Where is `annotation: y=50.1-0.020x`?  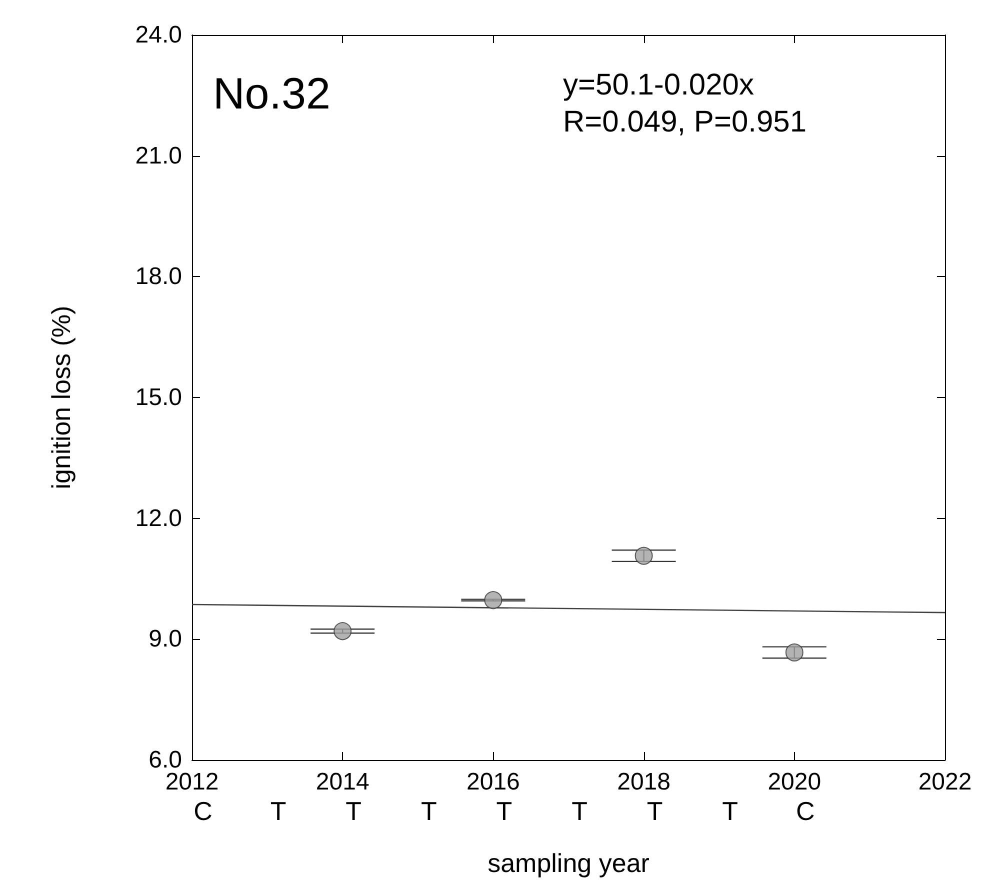
annotation: y=50.1-0.020x is located at coordinates (658, 85).